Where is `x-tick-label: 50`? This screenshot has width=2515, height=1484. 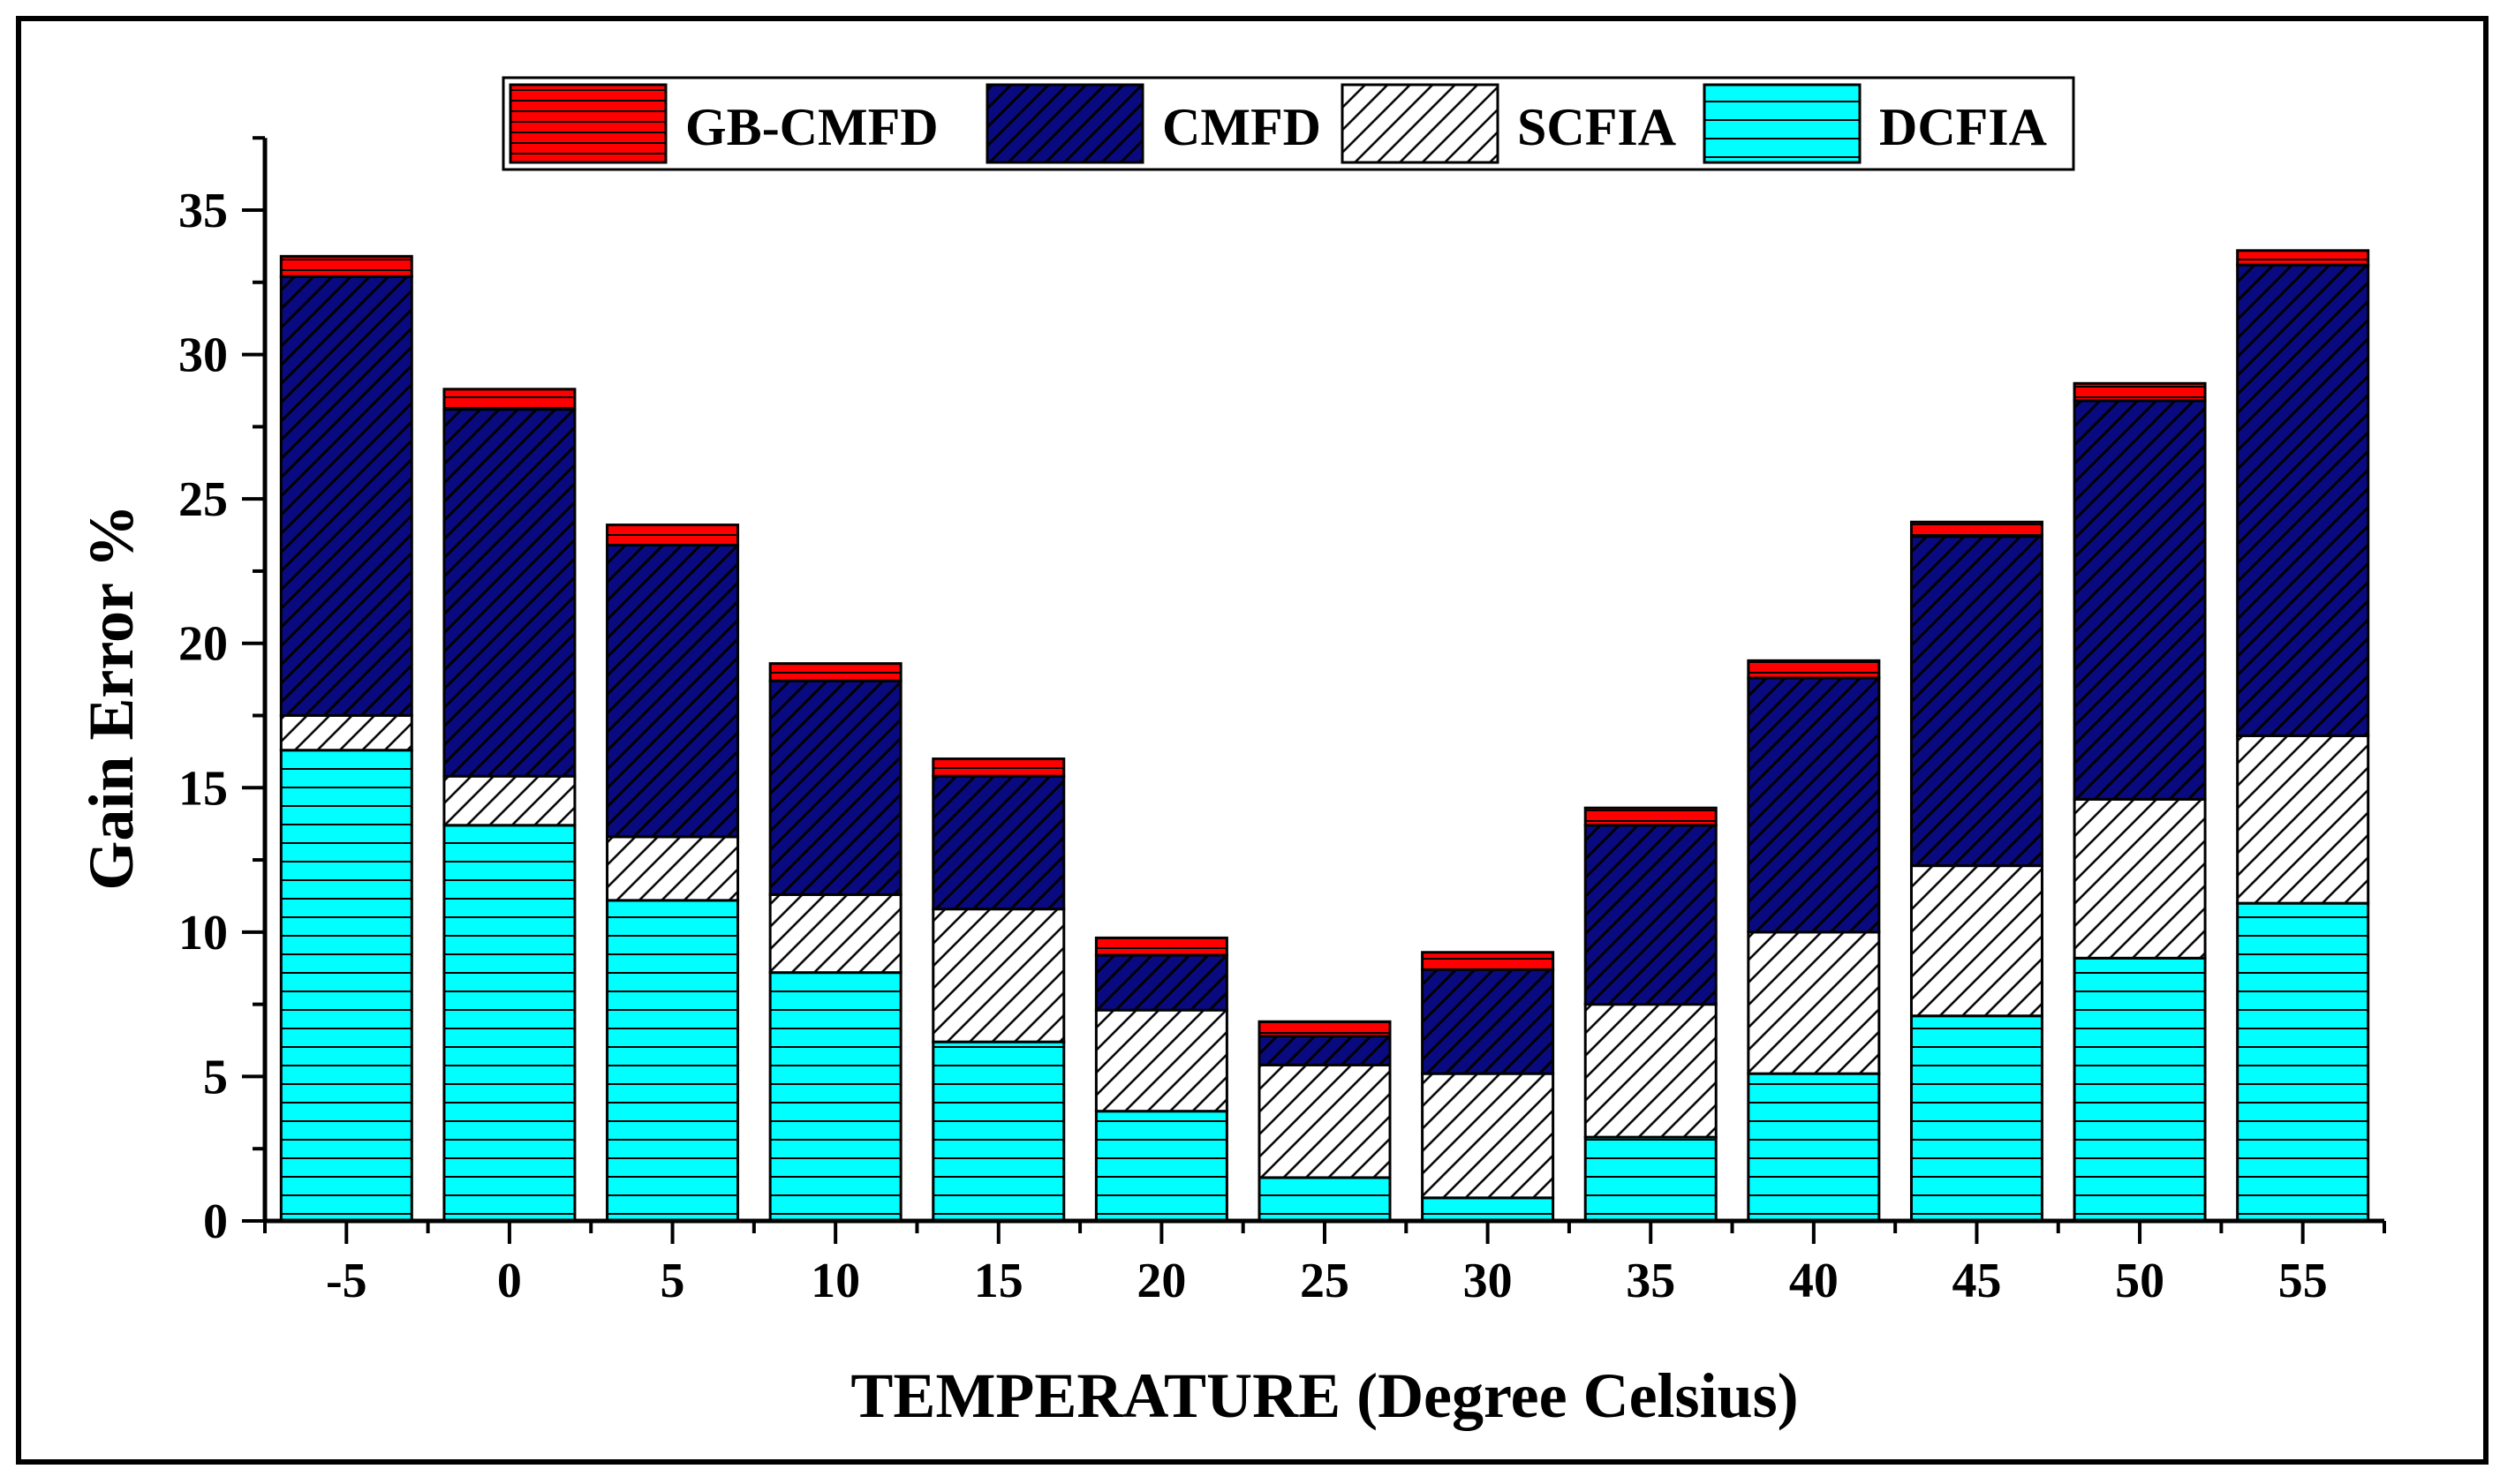 x-tick-label: 50 is located at coordinates (2139, 1281).